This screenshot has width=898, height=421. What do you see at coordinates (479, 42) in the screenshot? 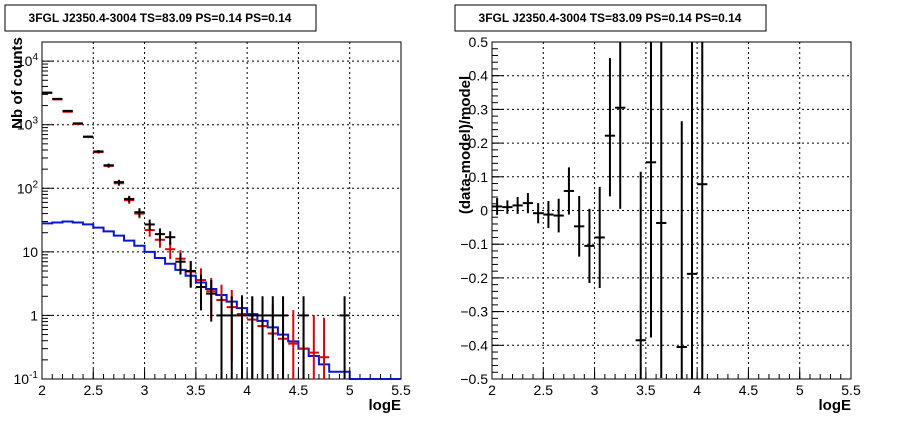
I see `right-y-tick-label: 0.5` at bounding box center [479, 42].